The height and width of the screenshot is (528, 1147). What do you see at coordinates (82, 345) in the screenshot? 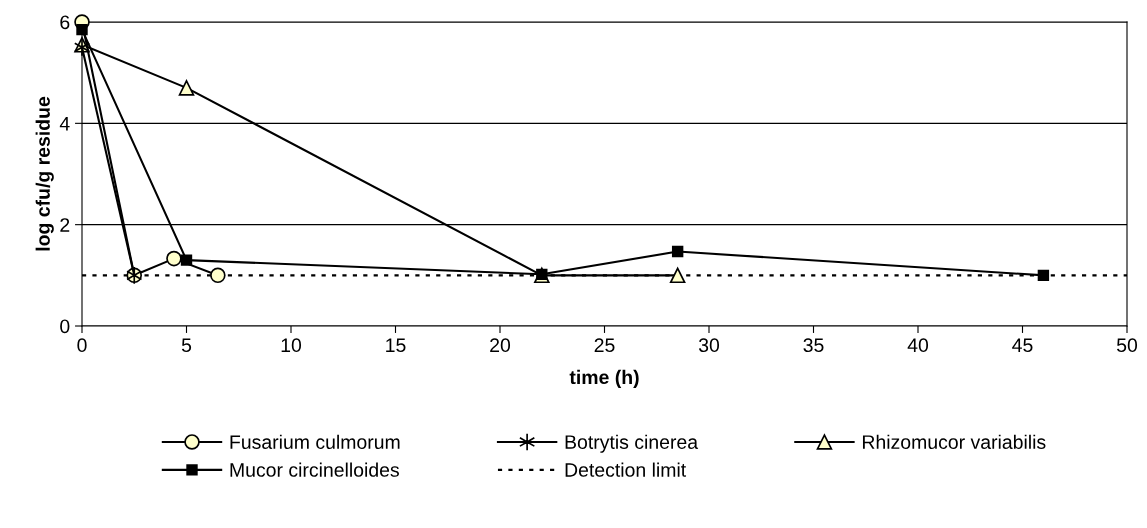
I see `x-tick-label: 0` at bounding box center [82, 345].